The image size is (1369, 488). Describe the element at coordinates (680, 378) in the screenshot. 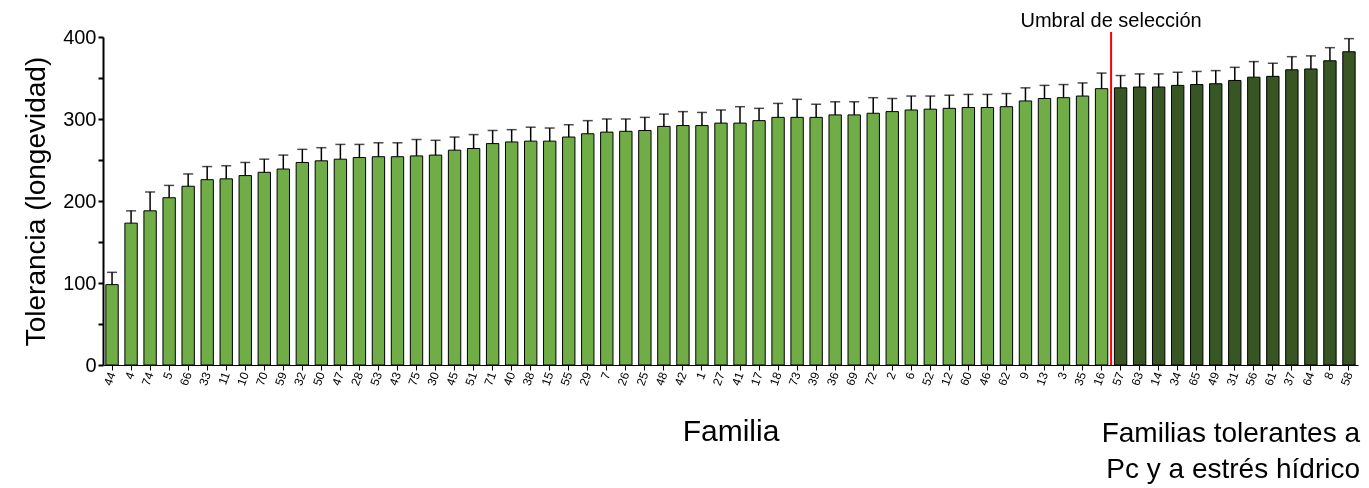

I see `x-tick-label: 42` at that location.